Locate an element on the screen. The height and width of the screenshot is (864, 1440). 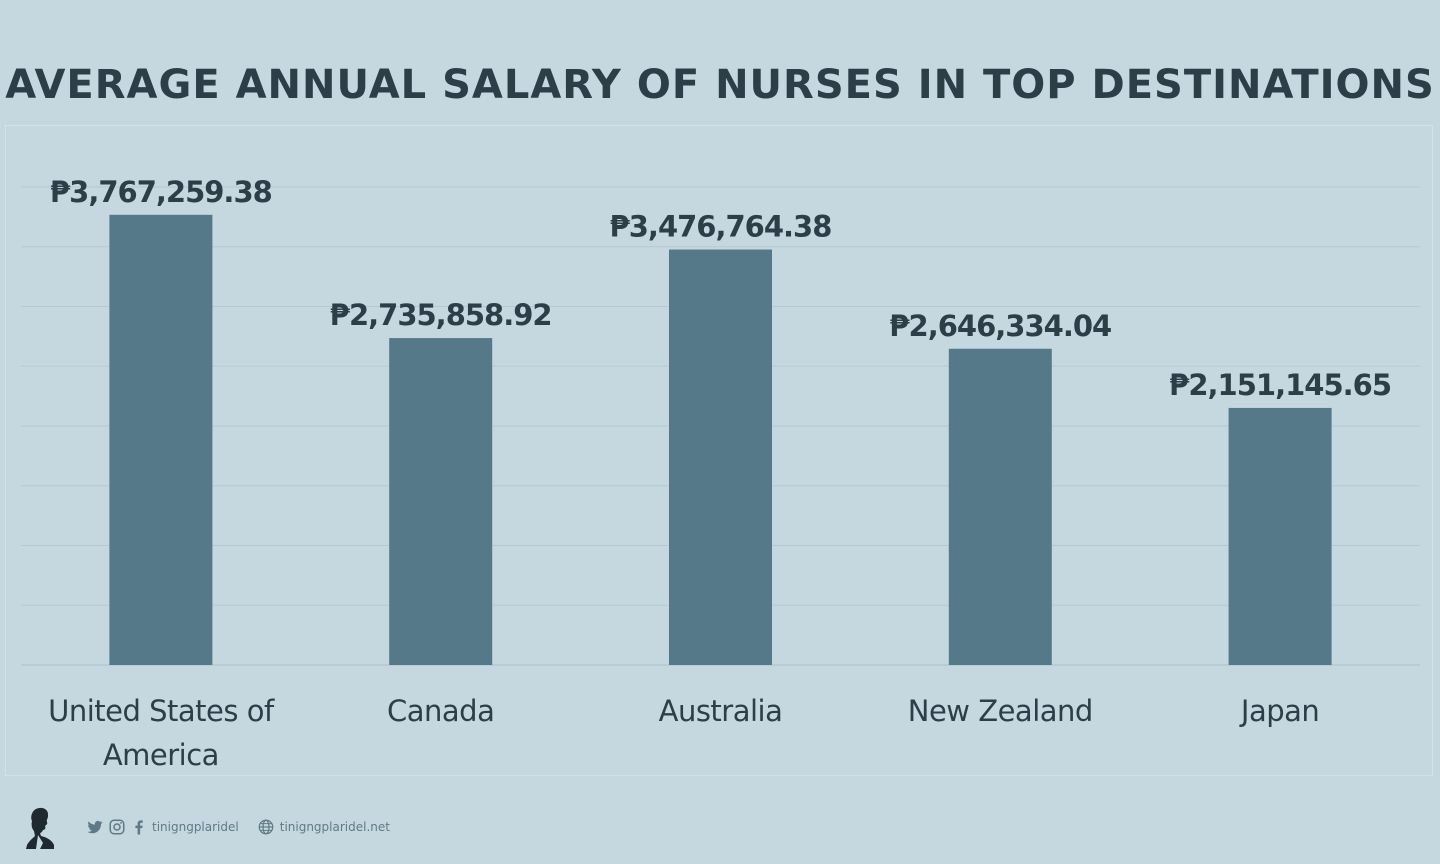
x-tick-label-line: Canada is located at coordinates (440, 711).